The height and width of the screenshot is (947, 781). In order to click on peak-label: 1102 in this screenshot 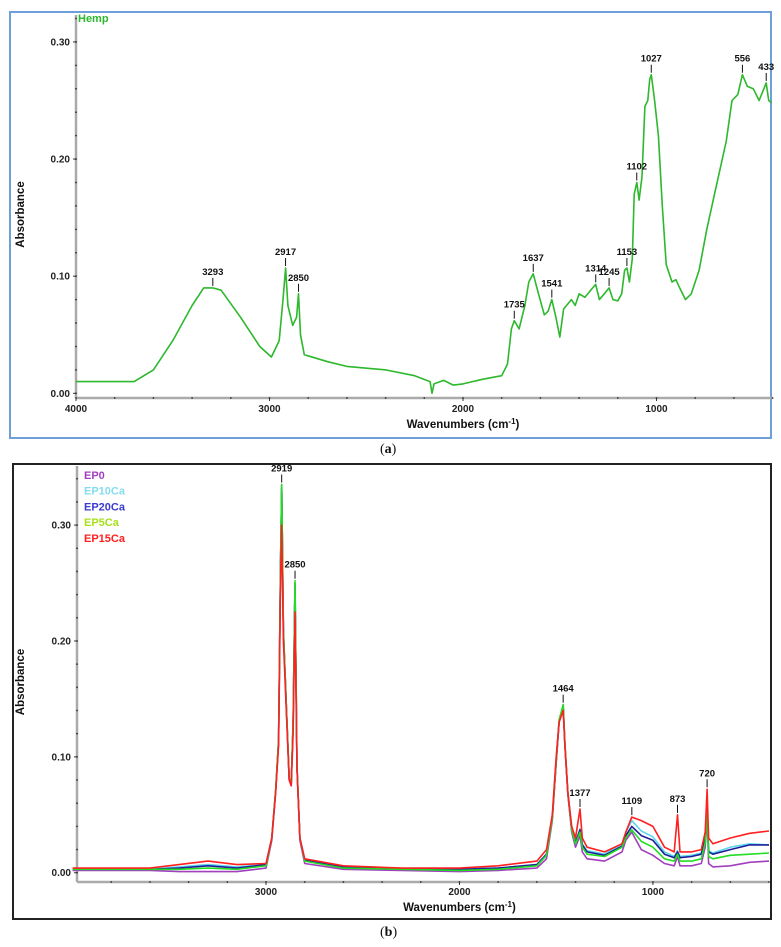, I will do `click(636, 166)`.